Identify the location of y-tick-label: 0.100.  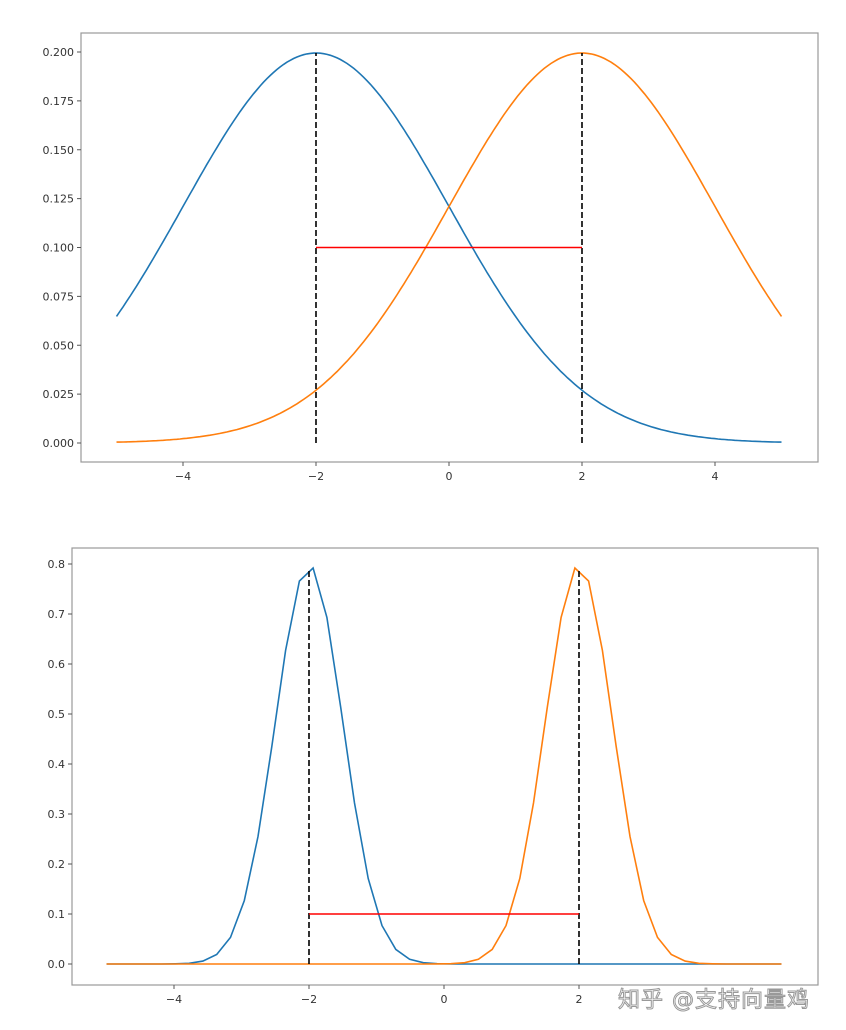
(59, 248).